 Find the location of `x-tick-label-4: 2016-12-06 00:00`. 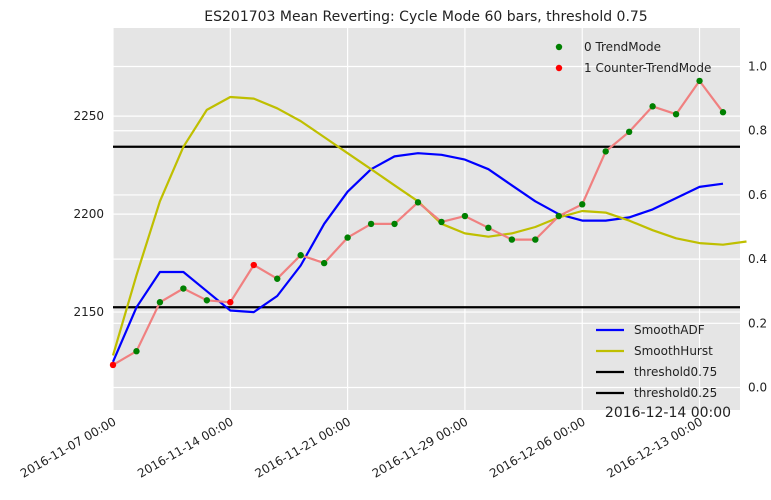

x-tick-label-4: 2016-12-06 00:00 is located at coordinates (537, 447).